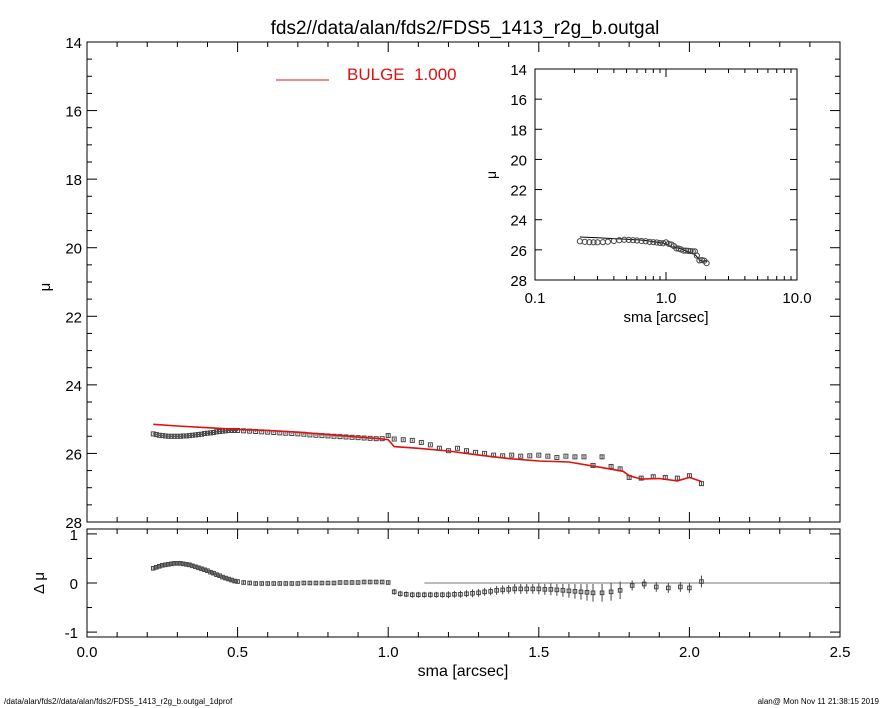 Image resolution: width=885 pixels, height=708 pixels. I want to click on main-y-tick-label: 20, so click(73, 249).